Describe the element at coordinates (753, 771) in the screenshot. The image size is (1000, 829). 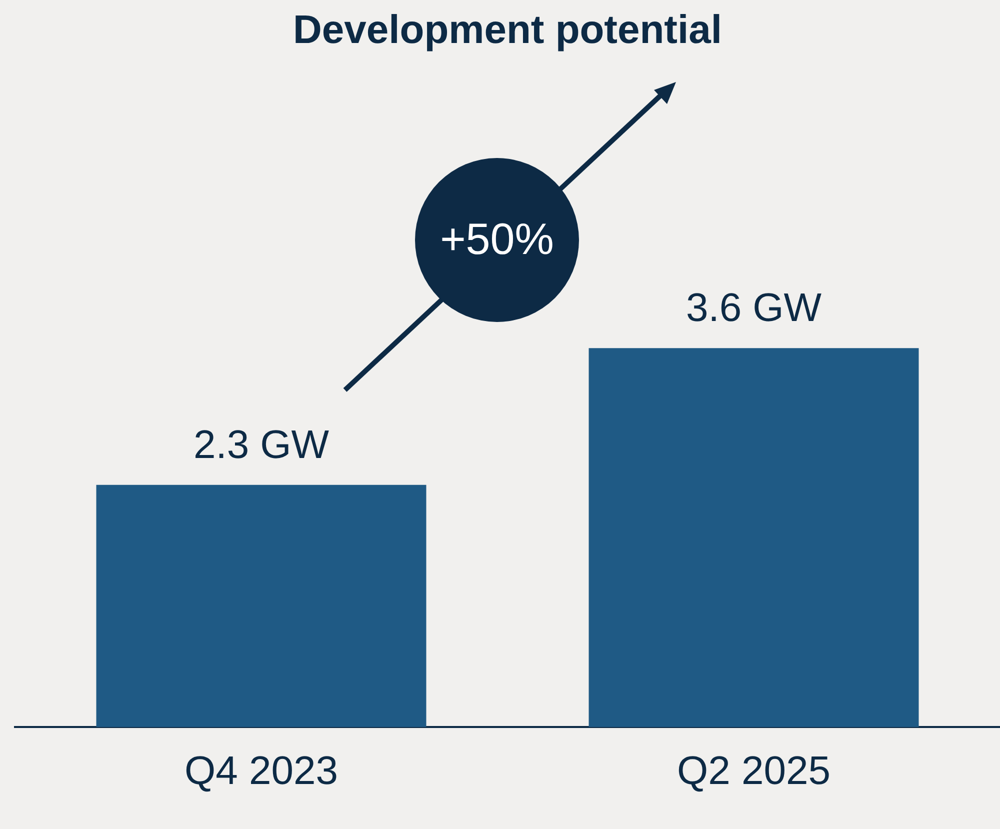
I see `x-tick-label: Q2 2025` at that location.